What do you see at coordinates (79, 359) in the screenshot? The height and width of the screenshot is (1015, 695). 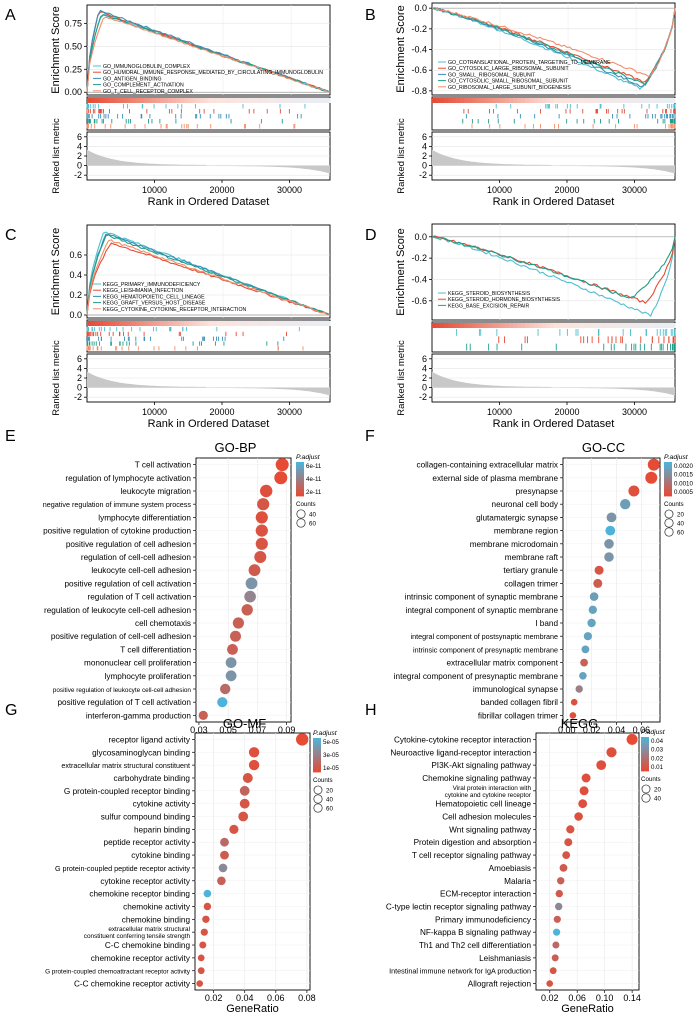 I see `y-tick-label: 6` at bounding box center [79, 359].